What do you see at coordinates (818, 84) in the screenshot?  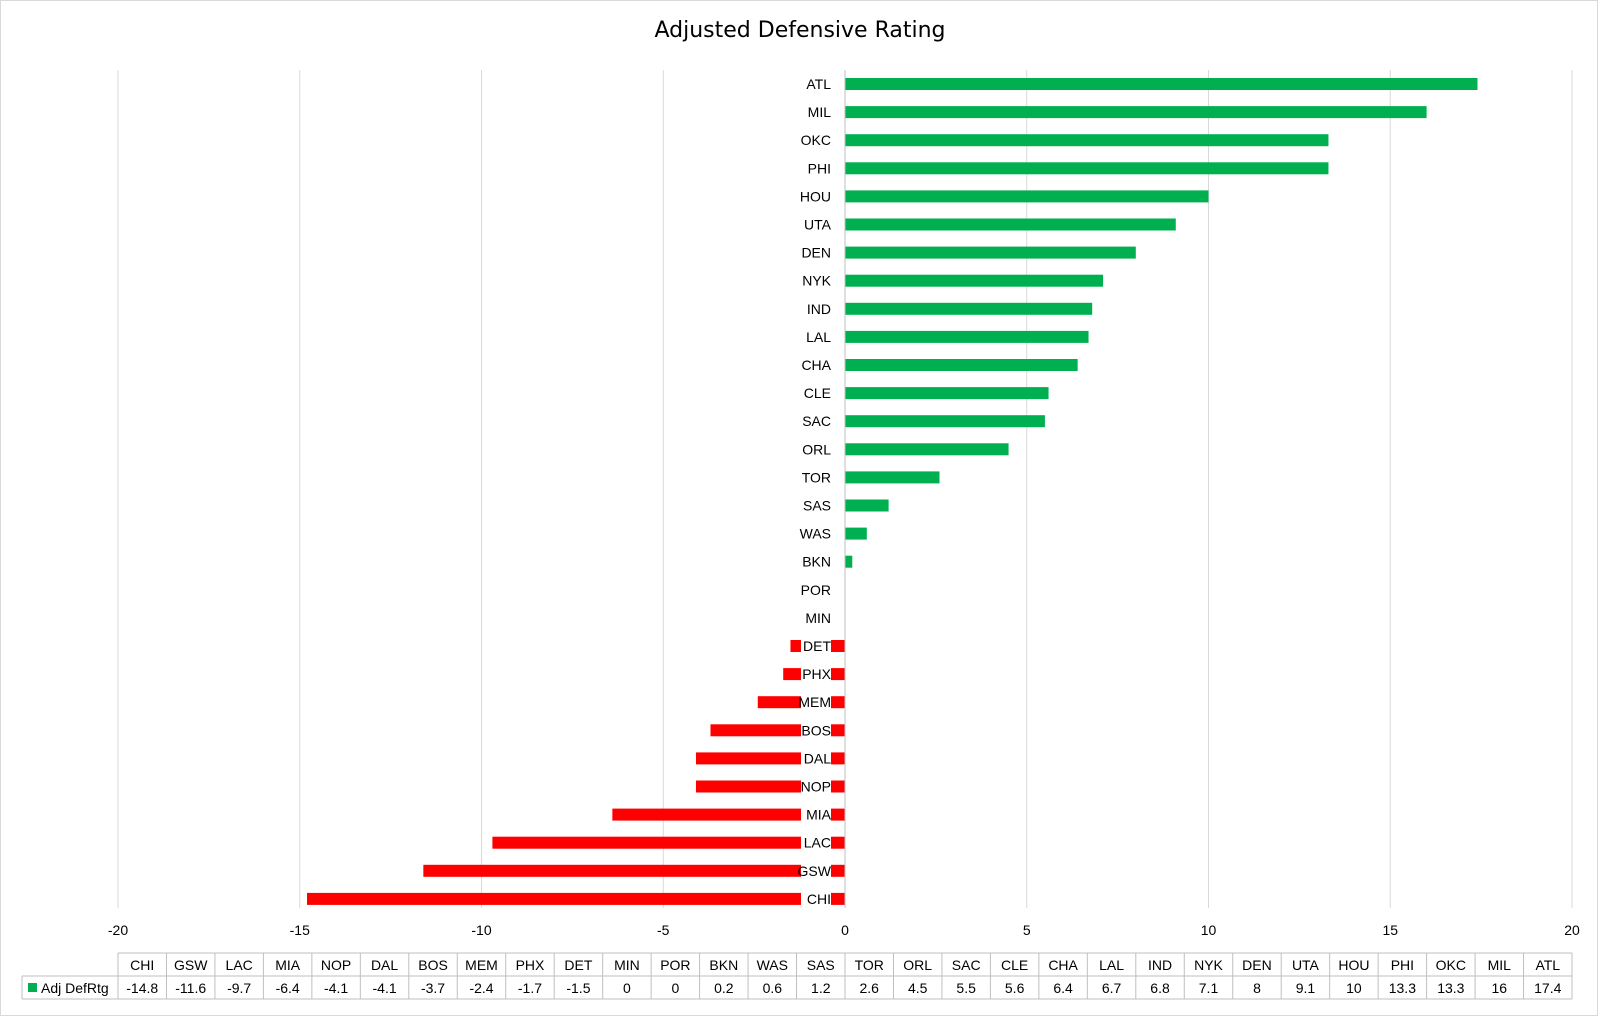 I see `category-label-atl: ATL` at bounding box center [818, 84].